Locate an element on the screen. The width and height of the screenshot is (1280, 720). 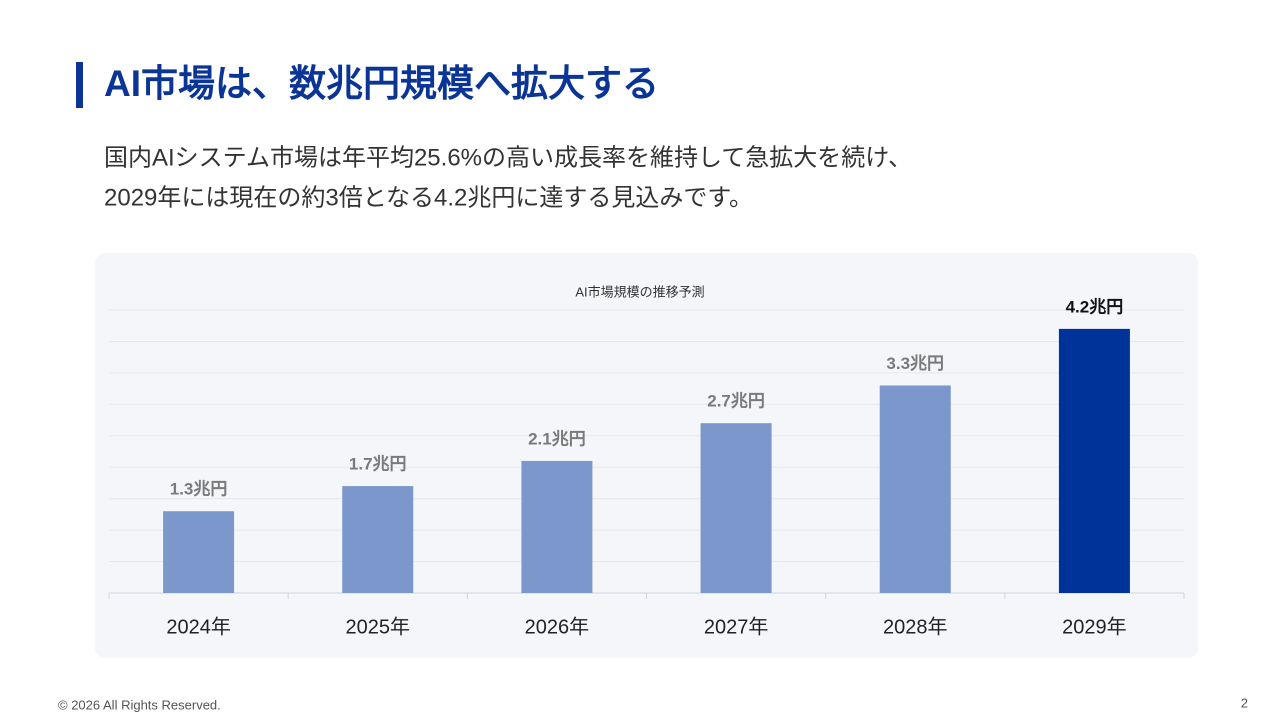
value-label: 2.1兆円 is located at coordinates (557, 438).